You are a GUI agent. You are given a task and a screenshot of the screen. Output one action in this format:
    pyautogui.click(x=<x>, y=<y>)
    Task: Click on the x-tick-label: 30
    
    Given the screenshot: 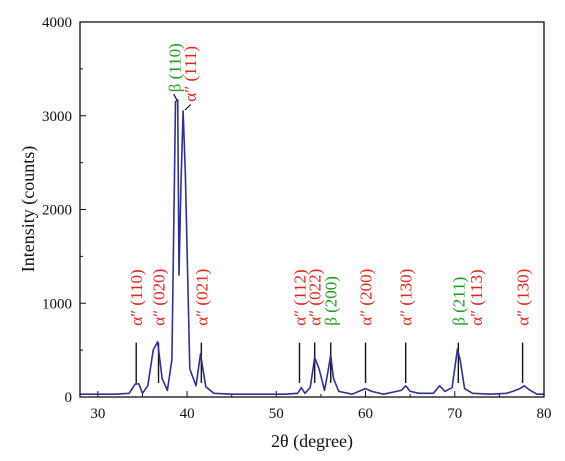 What is the action you would take?
    pyautogui.click(x=97, y=414)
    